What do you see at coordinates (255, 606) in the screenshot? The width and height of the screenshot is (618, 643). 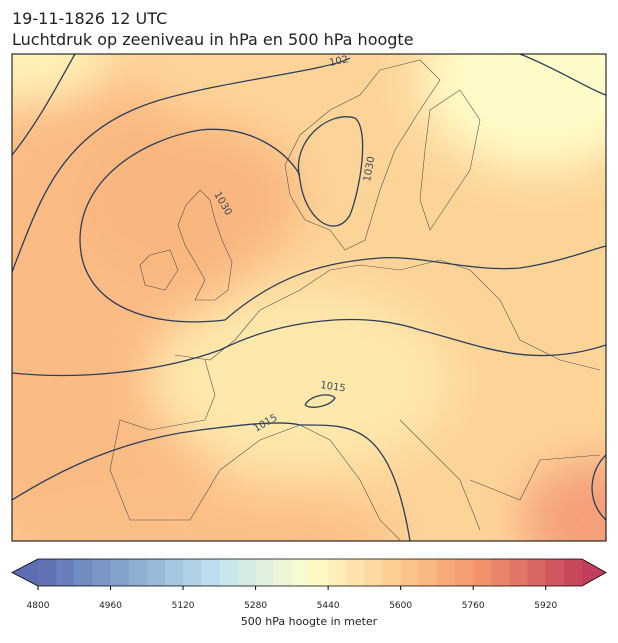 I see `colorbar-tick-label: 5280` at bounding box center [255, 606].